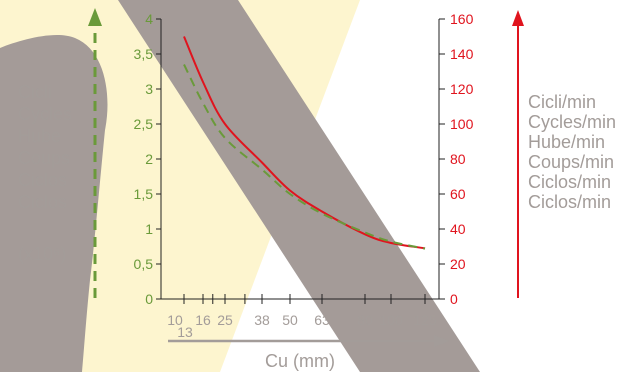  I want to click on x-tick-label: 100, so click(391, 320).